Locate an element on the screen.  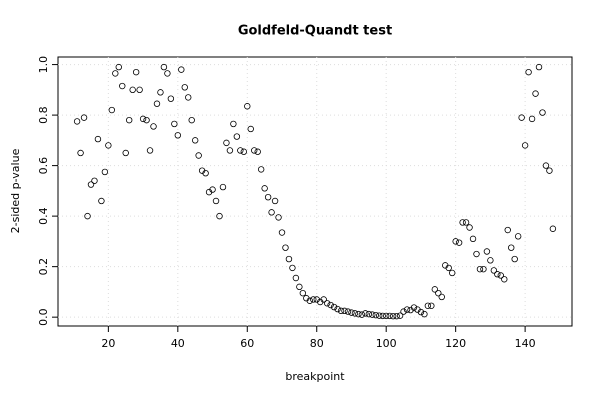
x-tick-label: 20 is located at coordinates (108, 343).